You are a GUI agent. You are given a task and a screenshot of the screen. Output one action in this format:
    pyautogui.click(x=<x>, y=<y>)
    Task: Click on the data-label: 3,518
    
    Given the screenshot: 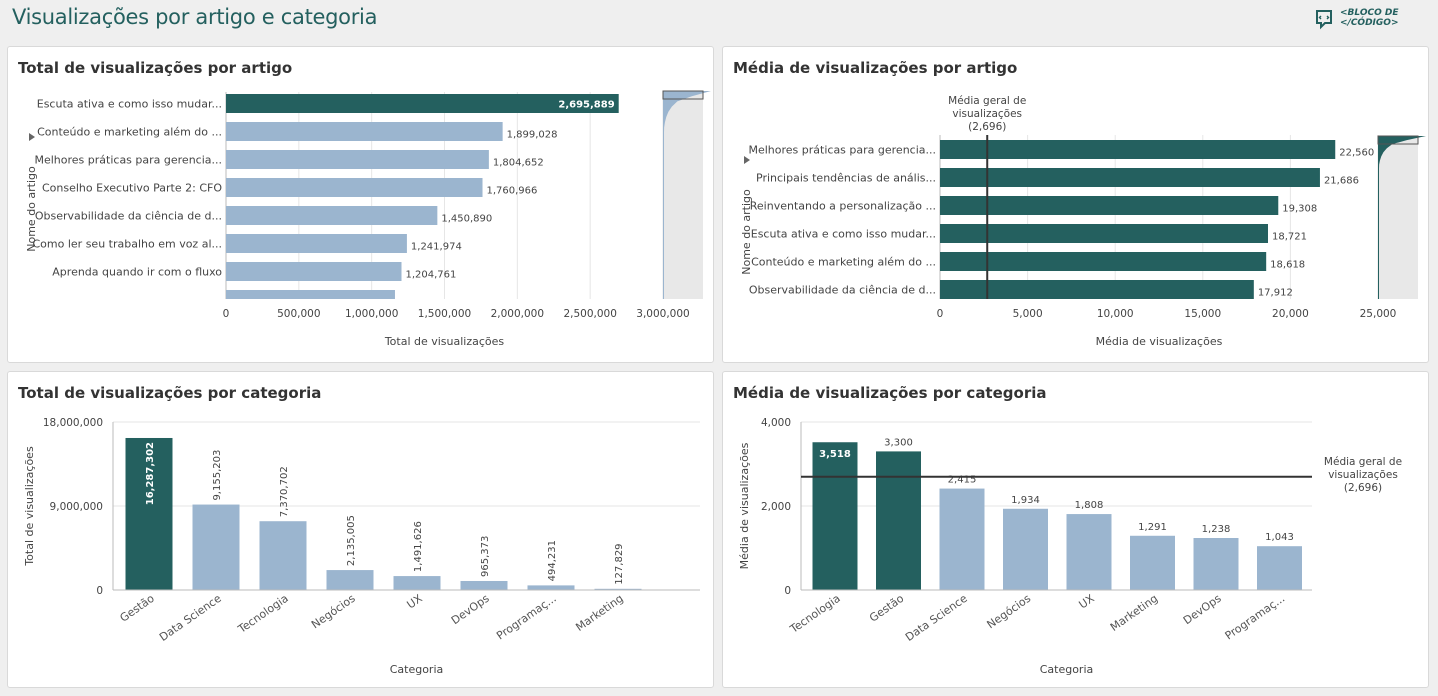 What is the action you would take?
    pyautogui.click(x=835, y=454)
    